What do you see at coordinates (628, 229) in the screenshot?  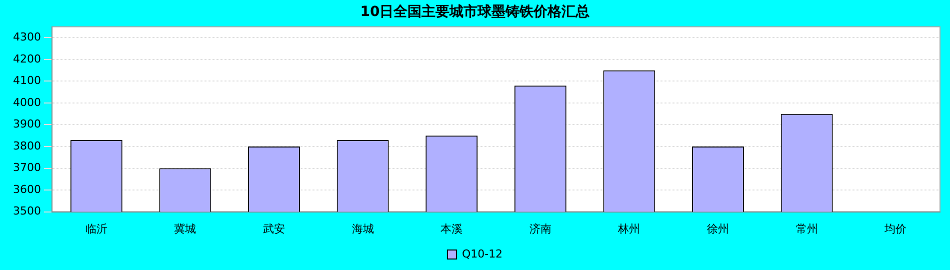 I see `x-tick-label: 林州` at bounding box center [628, 229].